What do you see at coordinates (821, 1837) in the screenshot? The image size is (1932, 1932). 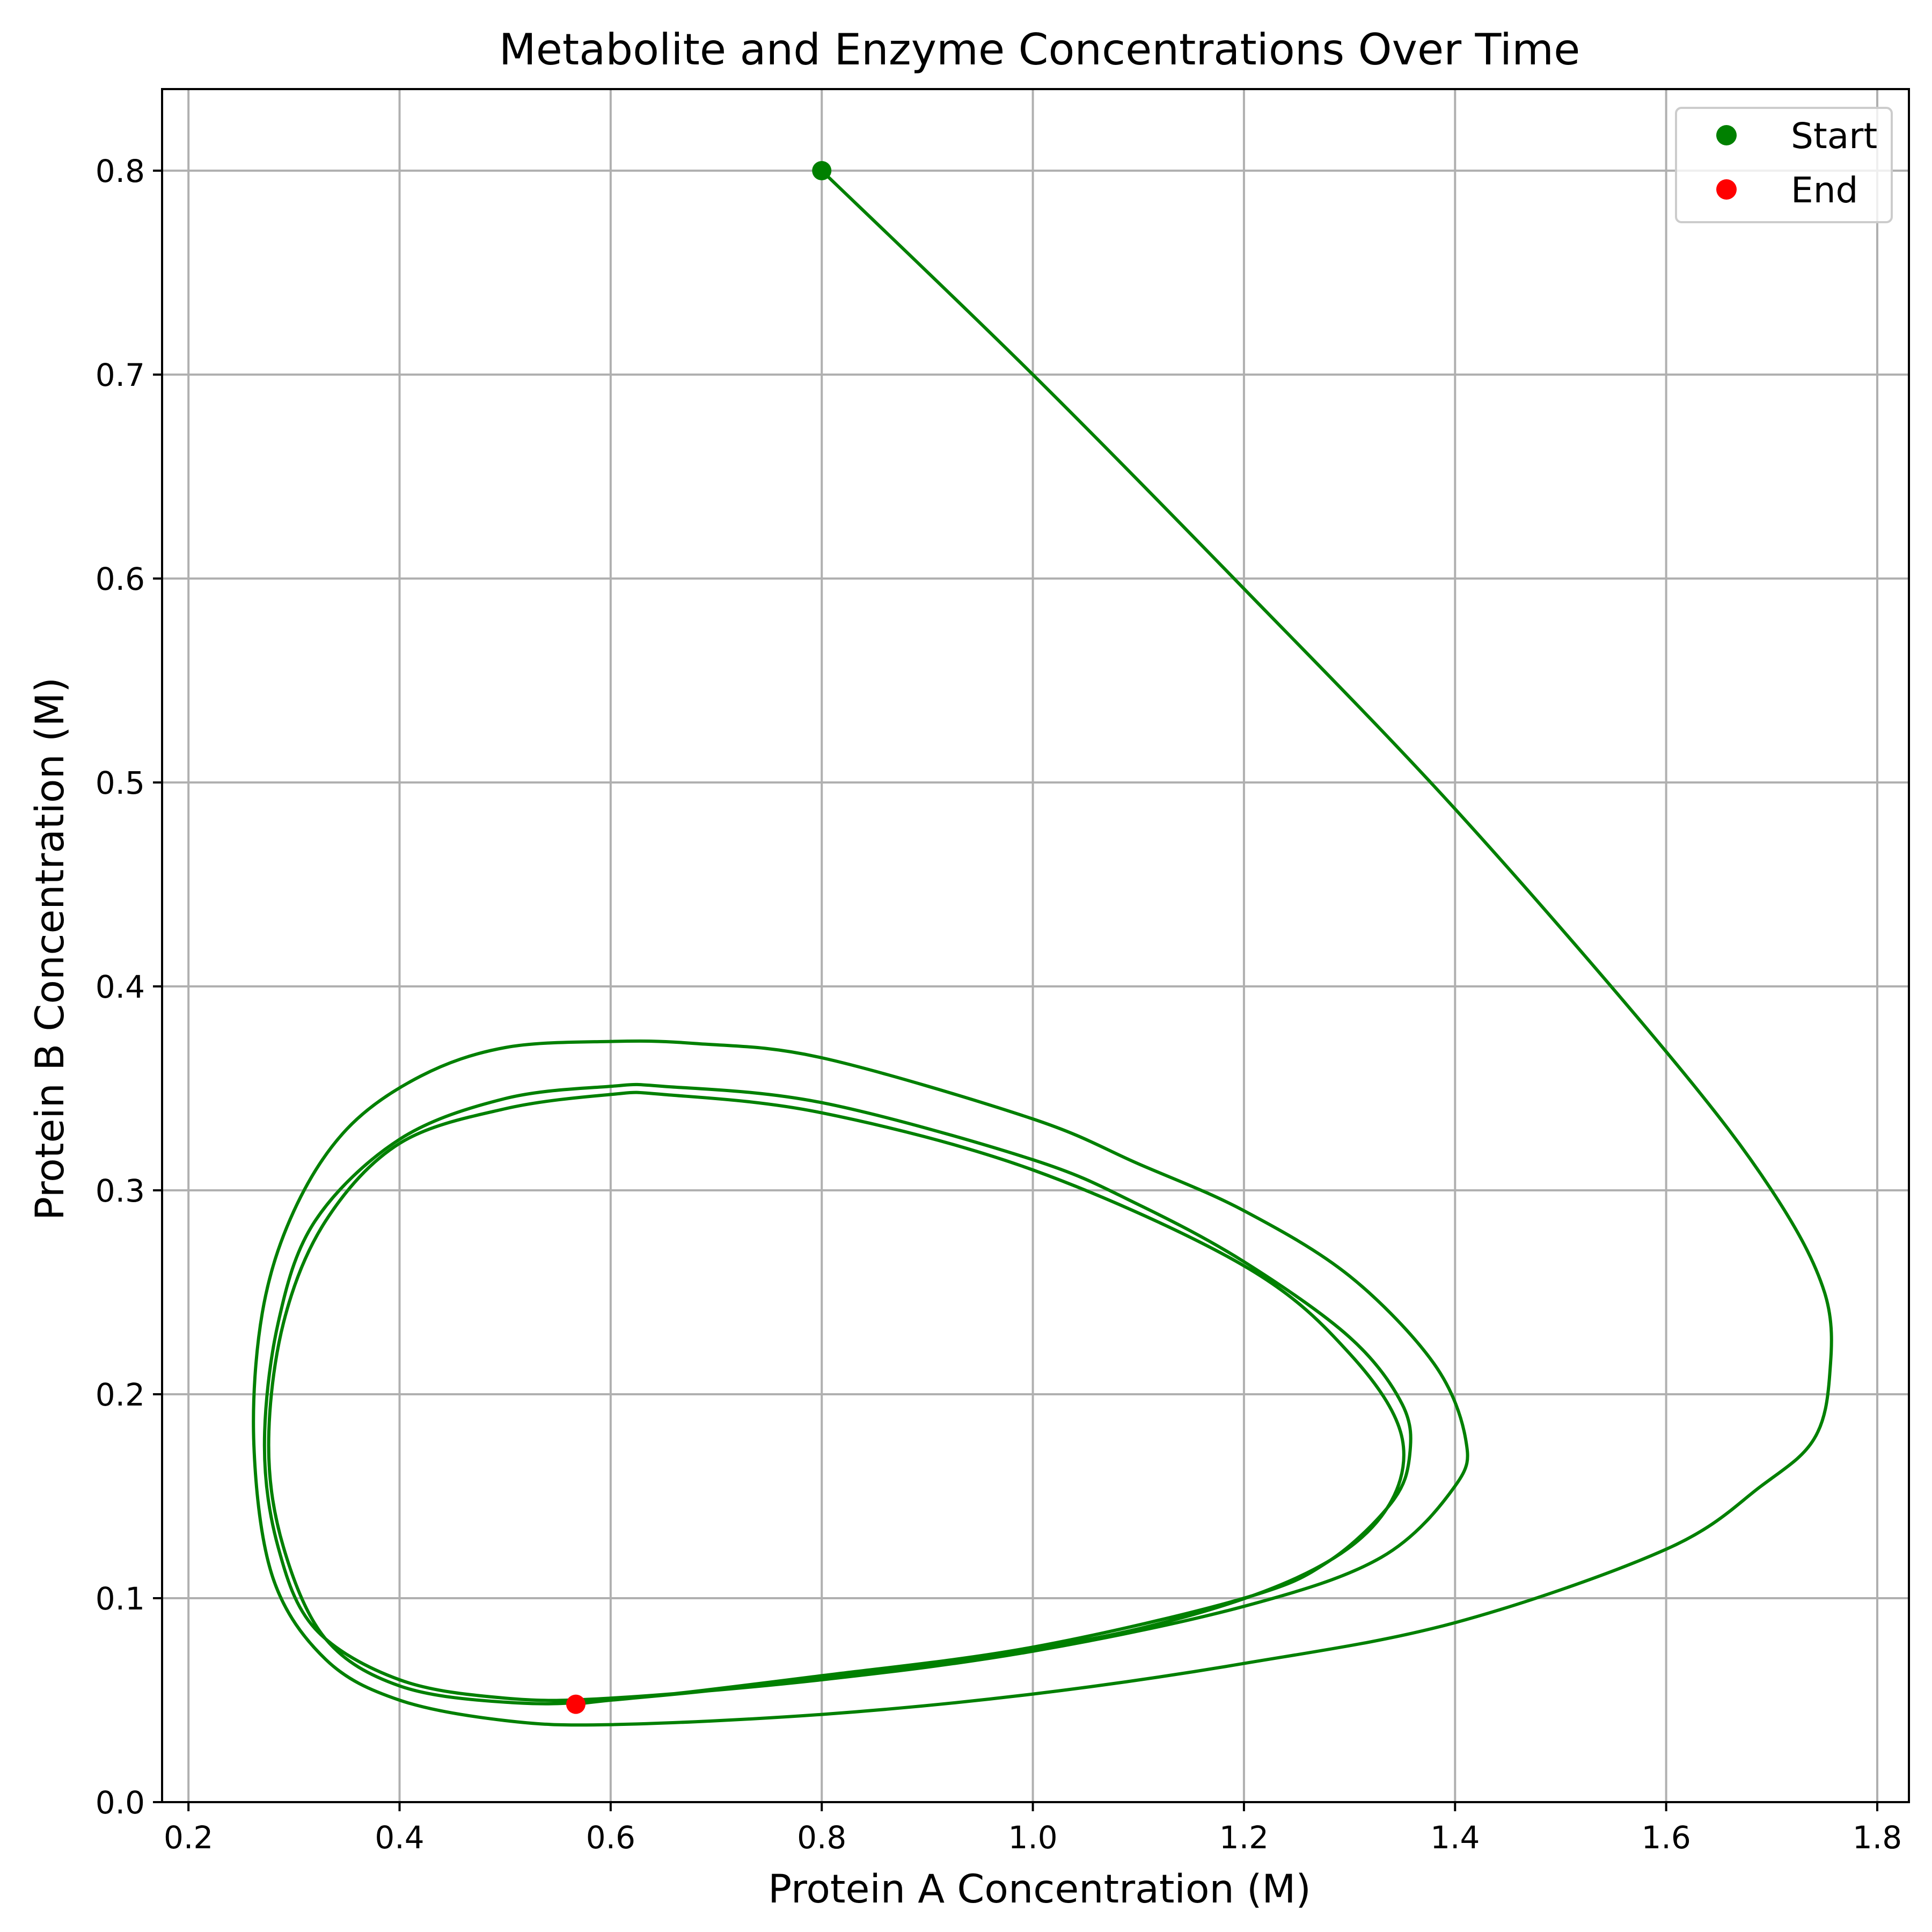 I see `x-tick-label: 0.8` at bounding box center [821, 1837].